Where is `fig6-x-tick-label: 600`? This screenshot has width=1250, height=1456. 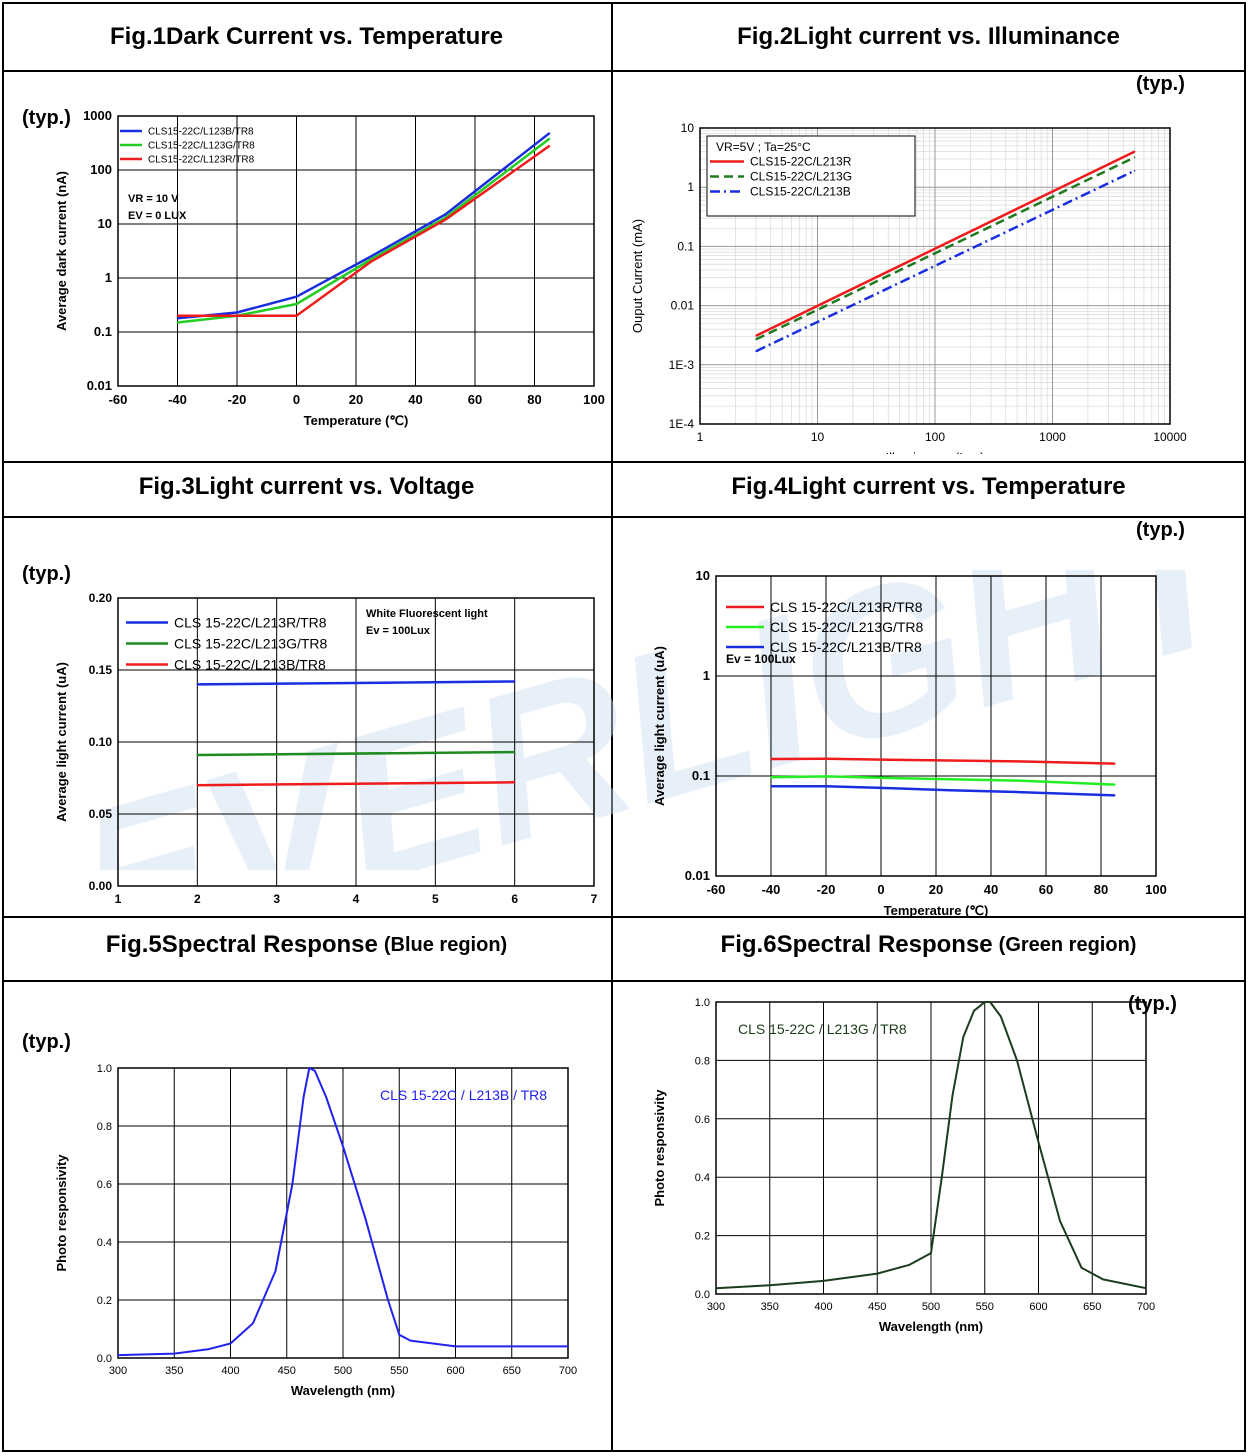 fig6-x-tick-label: 600 is located at coordinates (1038, 1307).